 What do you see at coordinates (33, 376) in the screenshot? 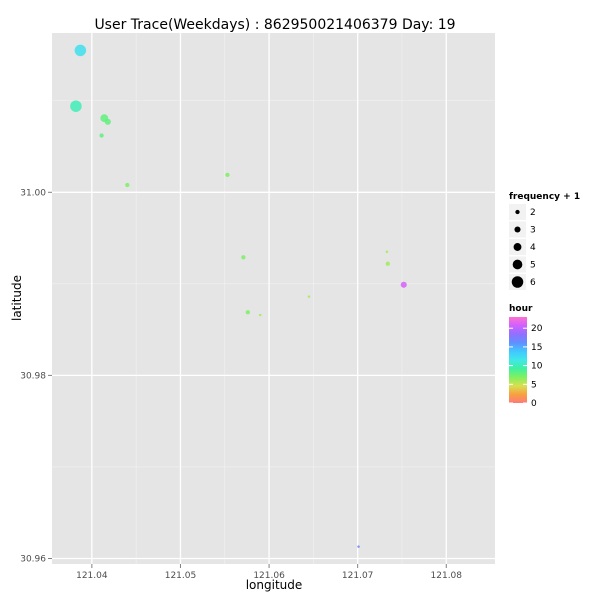
I see `y-tick-label: 30.98` at bounding box center [33, 376].